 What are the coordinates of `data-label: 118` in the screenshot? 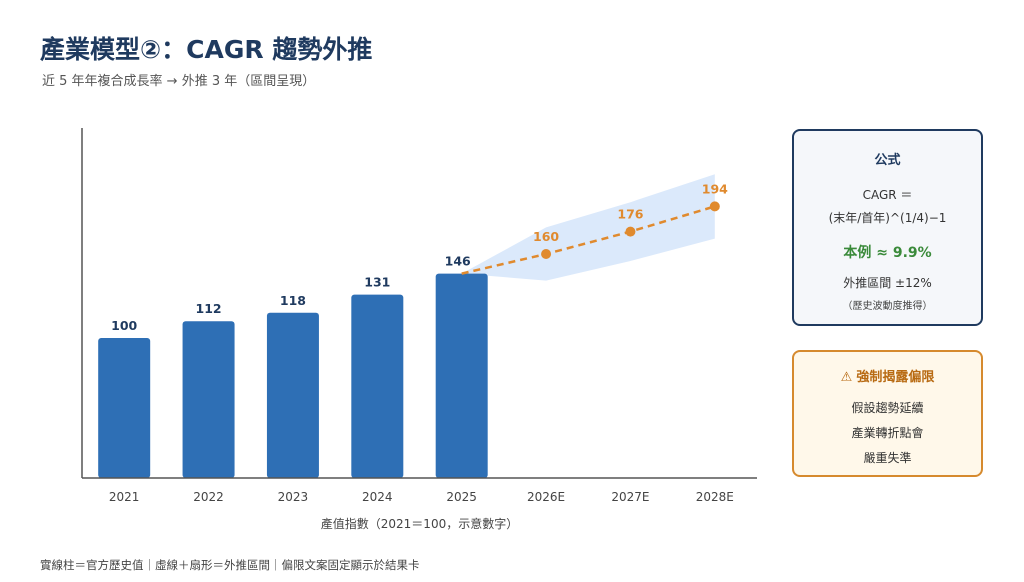 It's located at (293, 300).